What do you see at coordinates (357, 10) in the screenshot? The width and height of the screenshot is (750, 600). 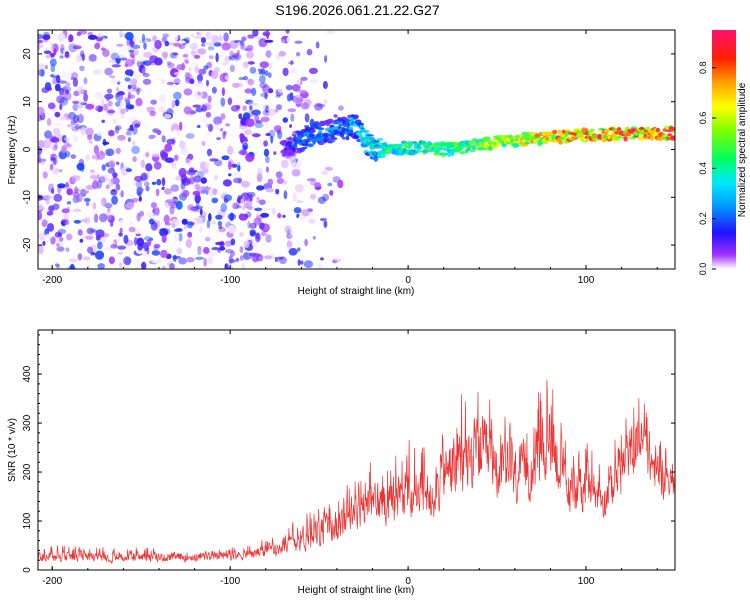 I see `chart-title: S196.2026.061.21.22.G27` at bounding box center [357, 10].